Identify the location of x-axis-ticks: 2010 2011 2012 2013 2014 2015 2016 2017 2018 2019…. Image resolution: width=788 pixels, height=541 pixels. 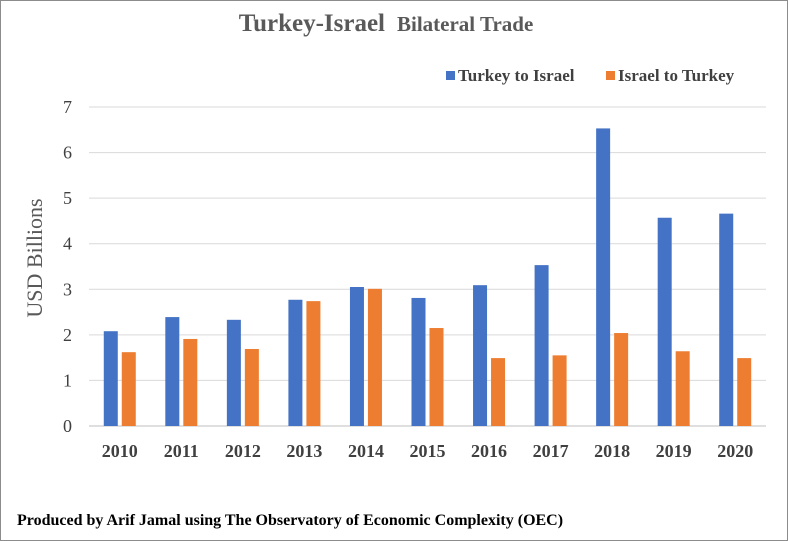
(427, 451).